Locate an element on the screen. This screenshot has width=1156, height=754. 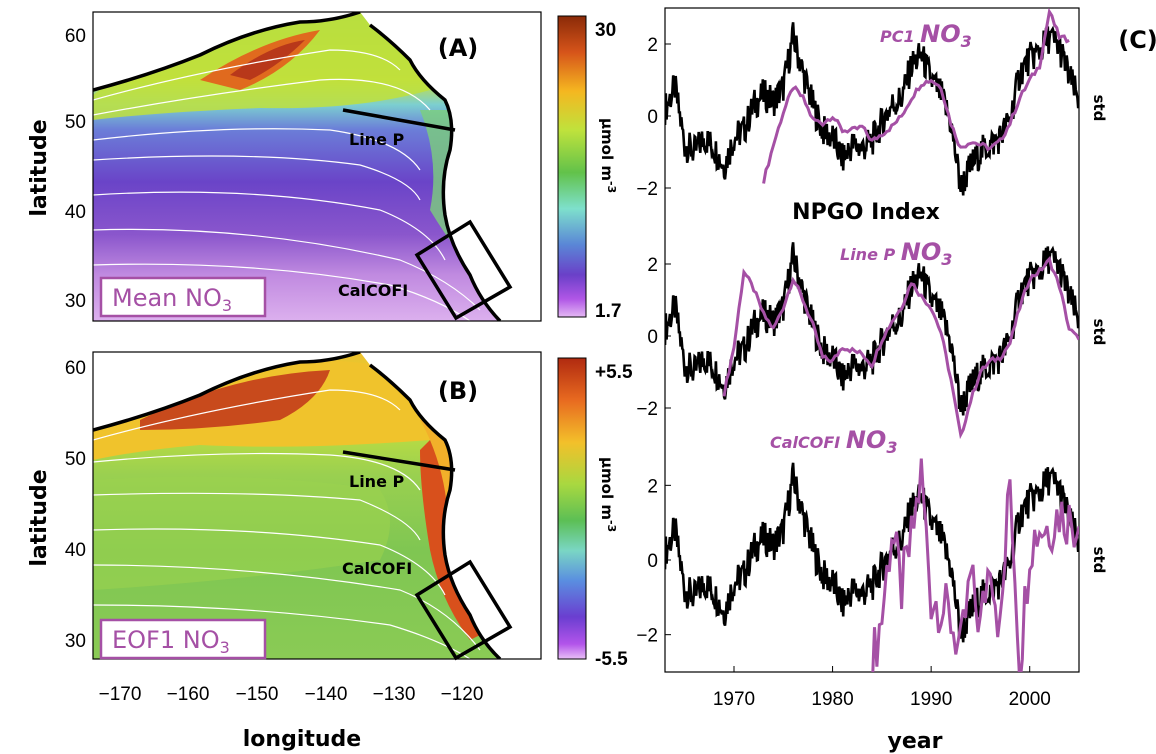
panel-b-label: (B) is located at coordinates (458, 391).